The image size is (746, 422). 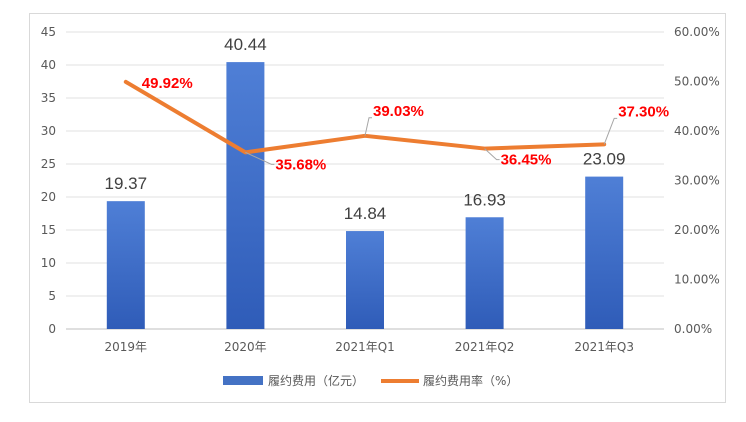 What do you see at coordinates (697, 82) in the screenshot?
I see `right-axis-tick-label: 50.00%` at bounding box center [697, 82].